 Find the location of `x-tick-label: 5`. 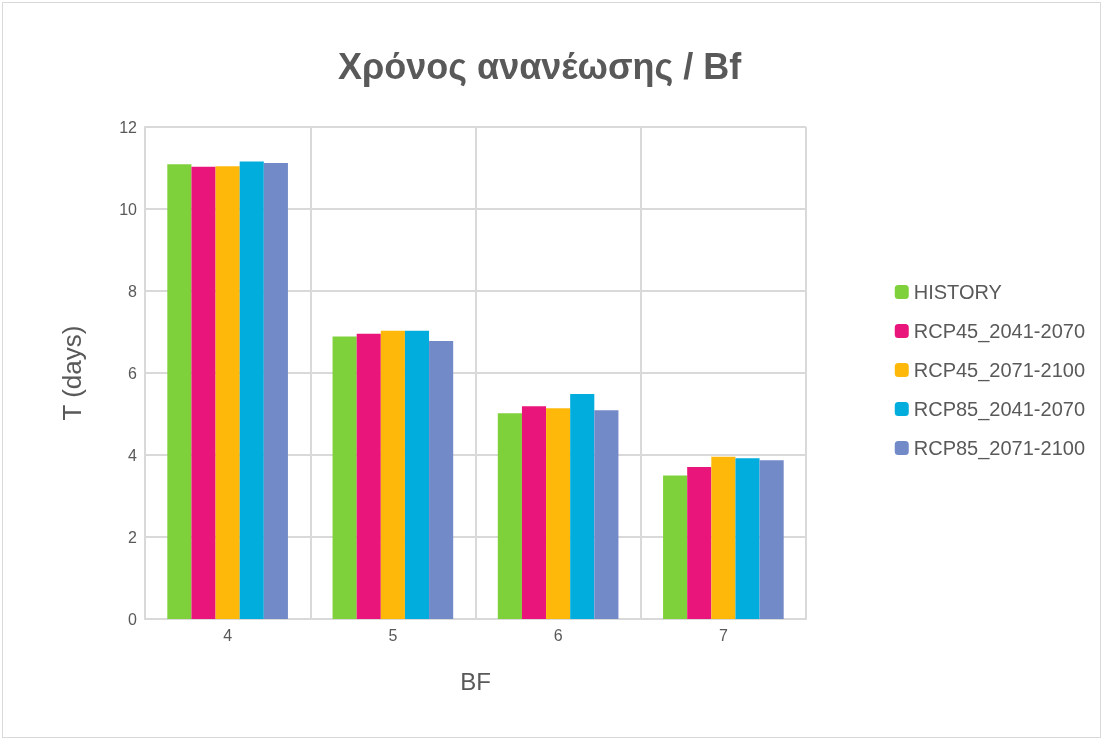

x-tick-label: 5 is located at coordinates (393, 635).